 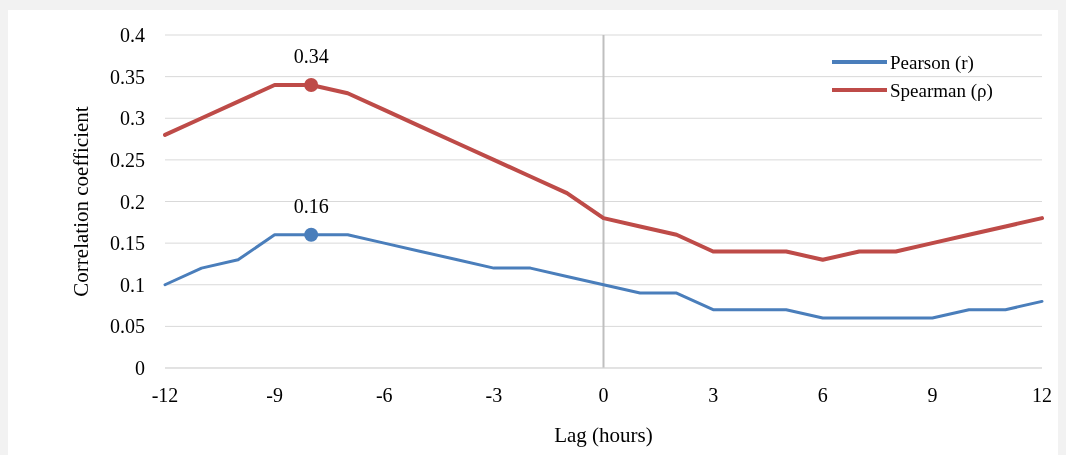 I want to click on x-tick-label: 3, so click(x=713, y=395).